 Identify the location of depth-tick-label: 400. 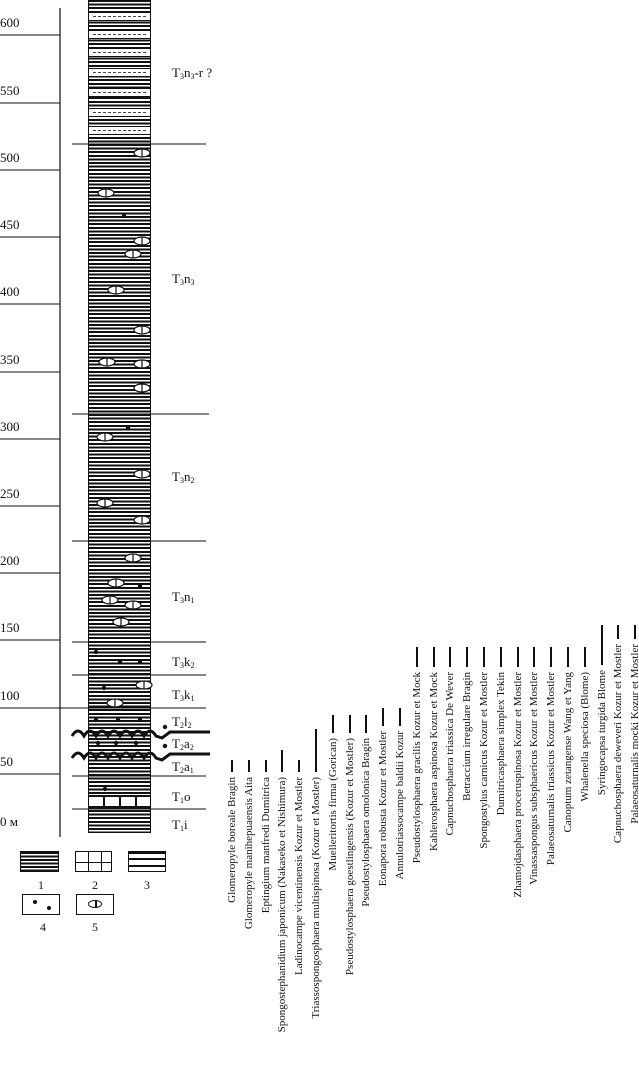
(10, 291).